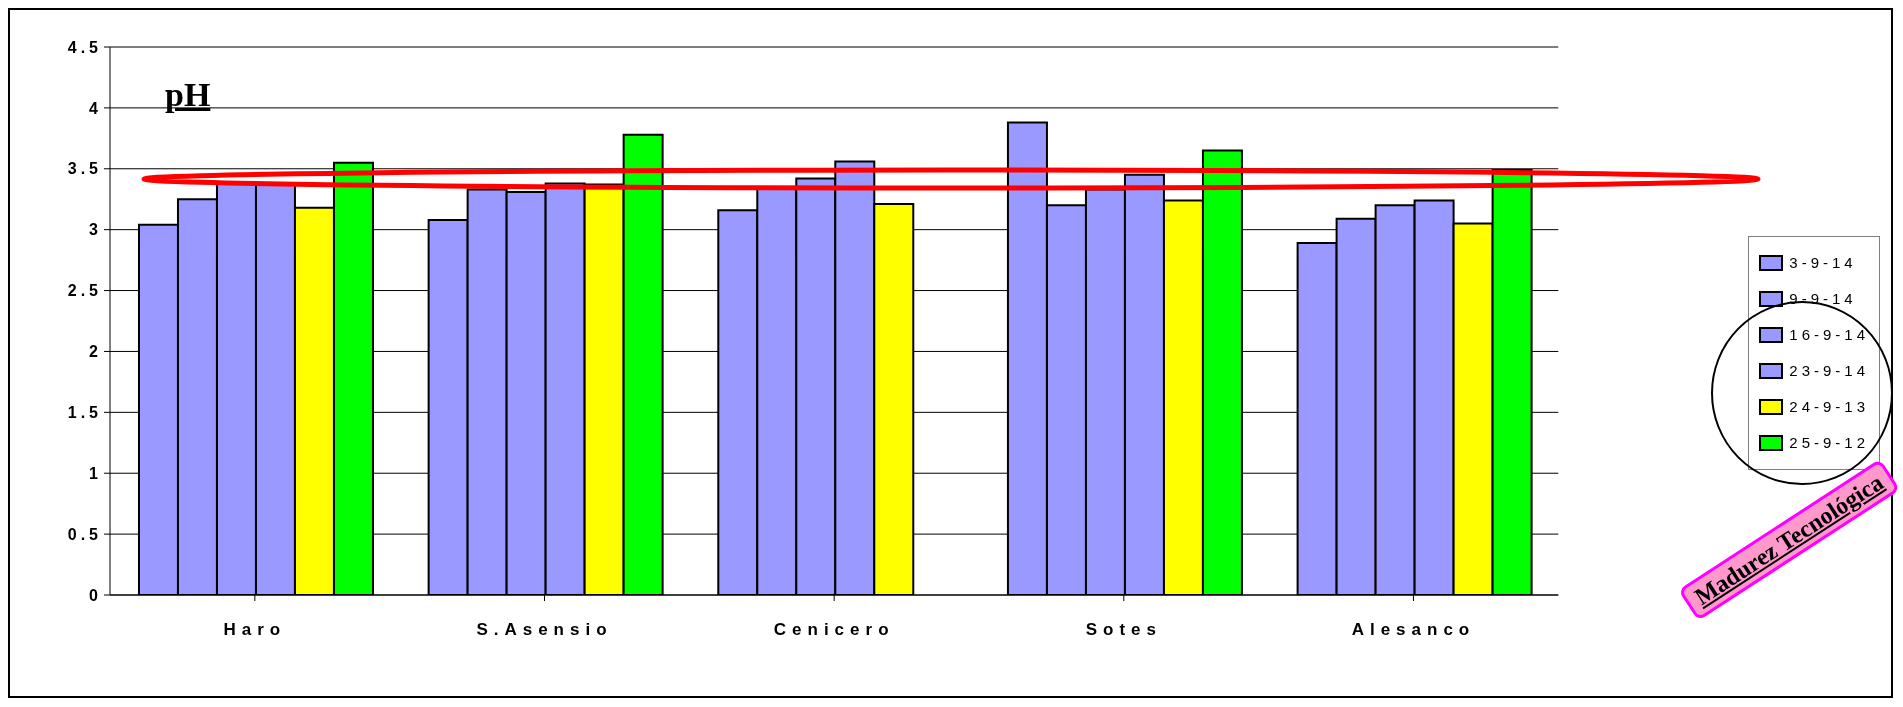  Describe the element at coordinates (1829, 334) in the screenshot. I see `legend-label: 16-9-14` at that location.